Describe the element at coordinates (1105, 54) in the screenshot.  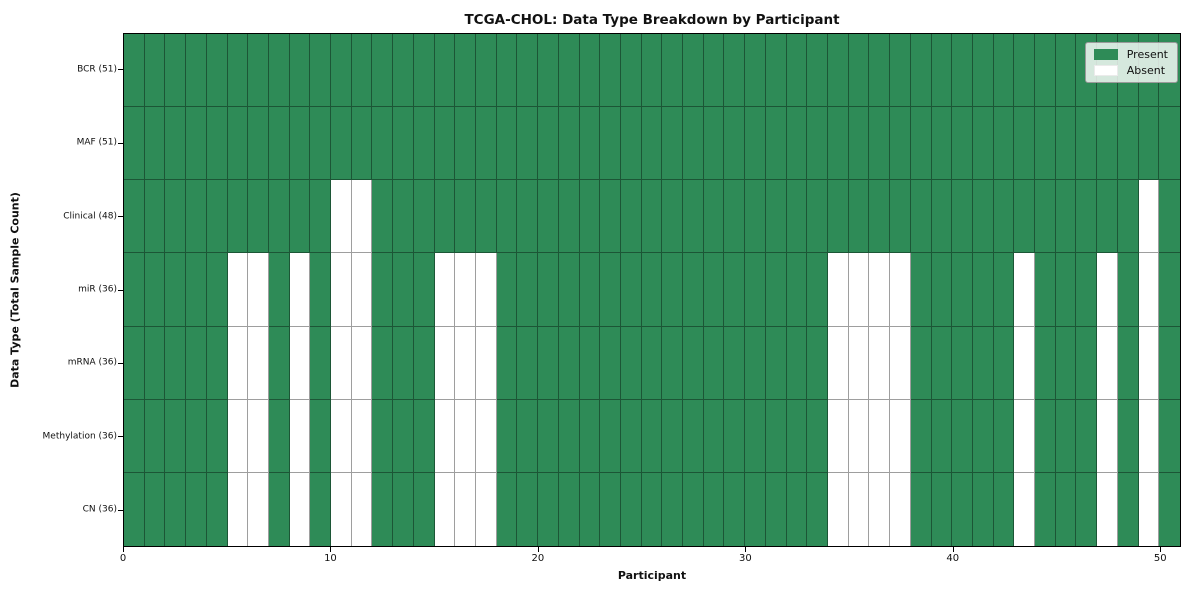
I see `present-swatch-icon` at that location.